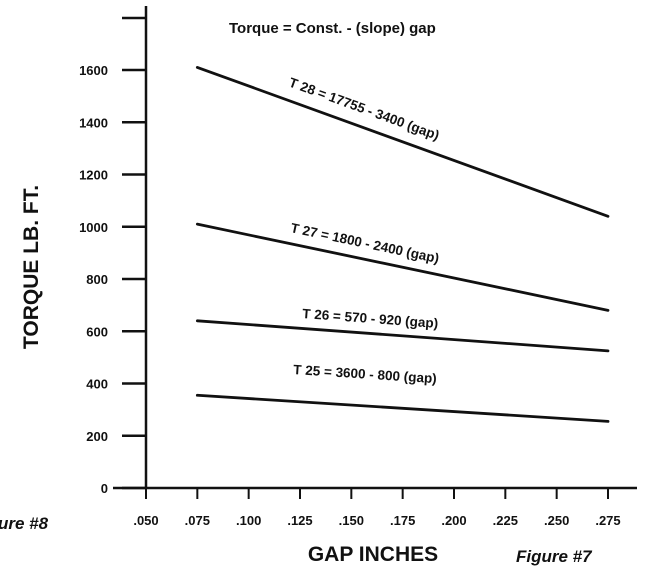  Describe the element at coordinates (607, 520) in the screenshot. I see `x-tick-label: .275` at that location.